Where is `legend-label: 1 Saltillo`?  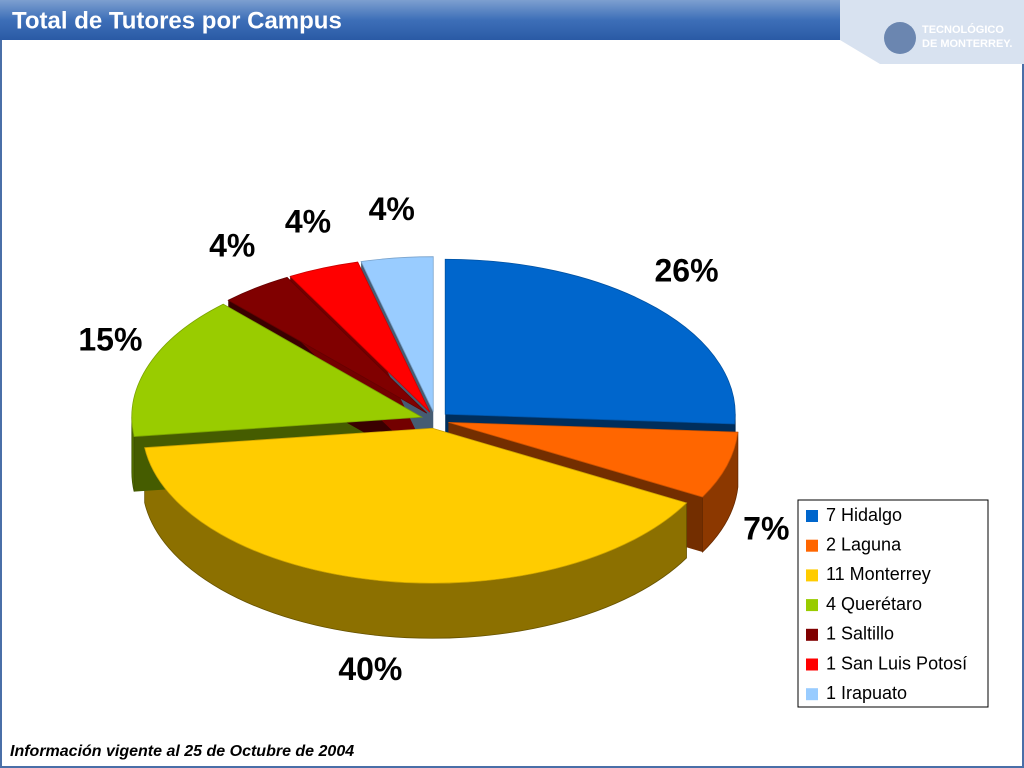 legend-label: 1 Saltillo is located at coordinates (860, 634).